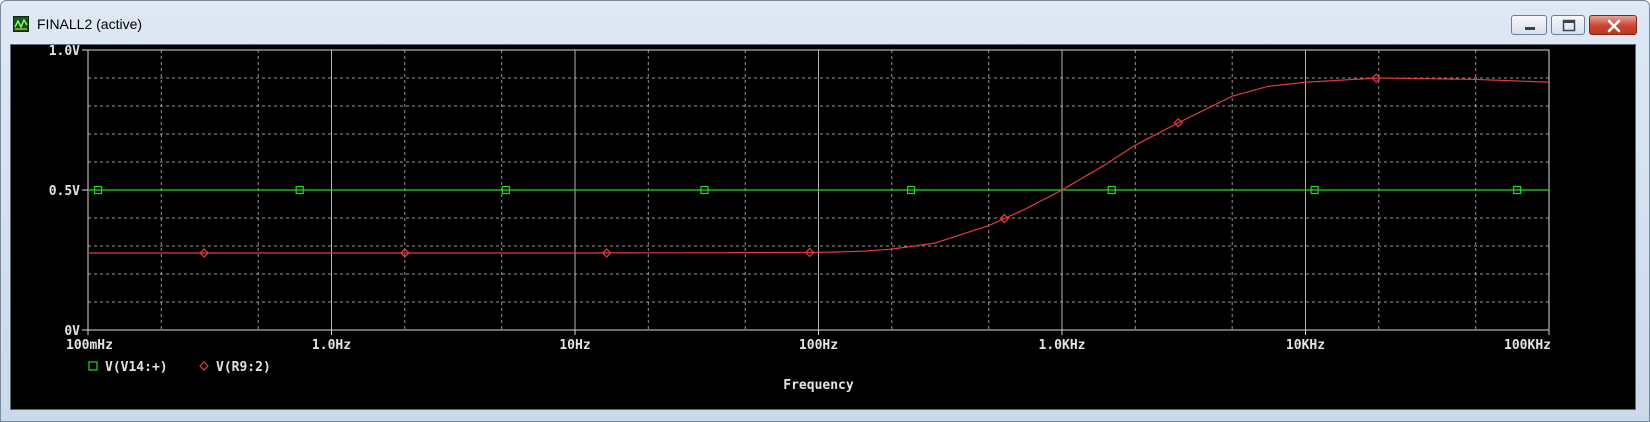 Image resolution: width=1650 pixels, height=422 pixels. Describe the element at coordinates (1529, 25) in the screenshot. I see `minimize-button` at that location.